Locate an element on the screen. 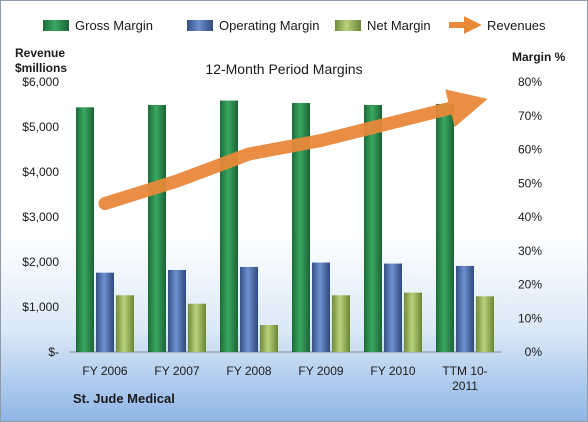  right-tick-label: 70% is located at coordinates (530, 116).